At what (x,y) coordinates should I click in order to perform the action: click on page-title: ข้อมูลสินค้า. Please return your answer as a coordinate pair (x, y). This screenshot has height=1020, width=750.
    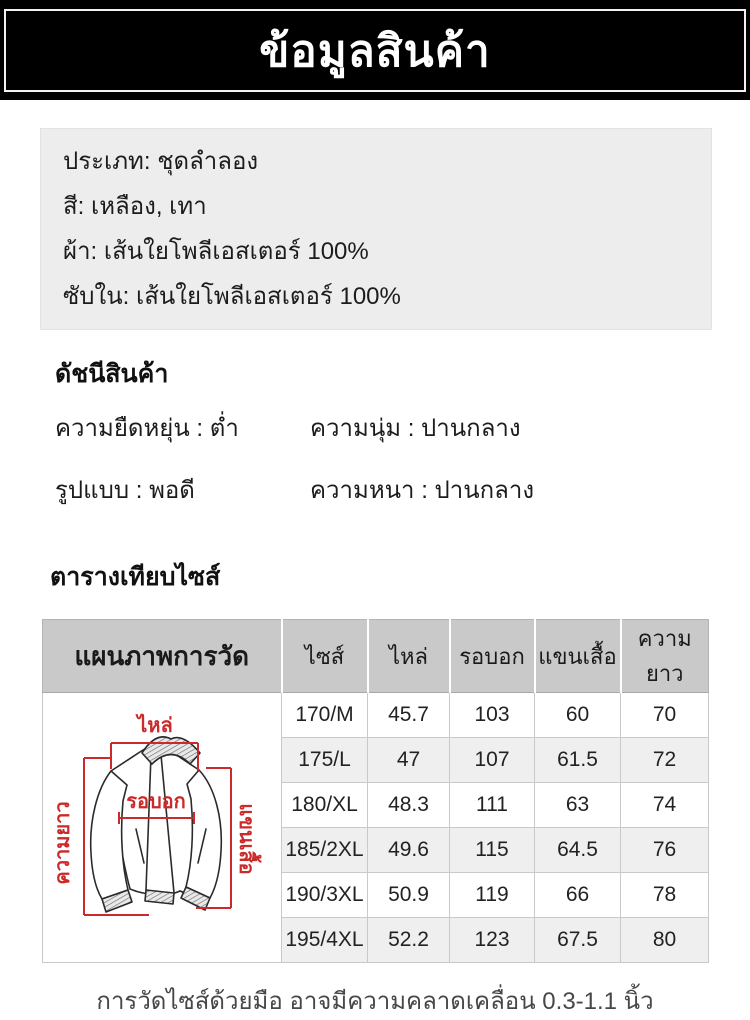
    Looking at the image, I should click on (375, 51).